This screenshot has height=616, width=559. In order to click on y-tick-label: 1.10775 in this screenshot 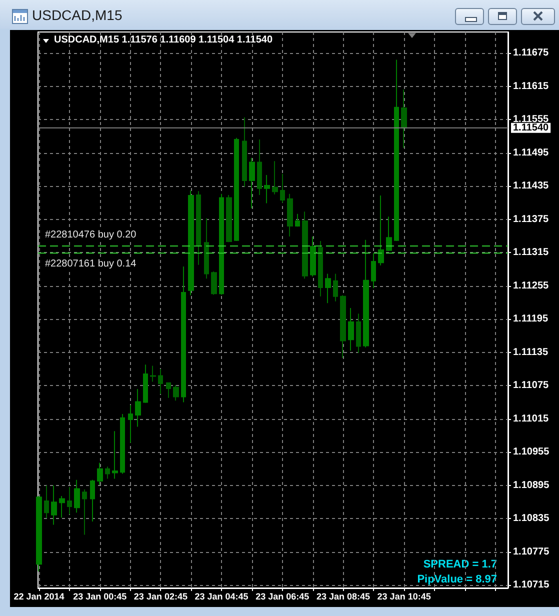, I will do `click(531, 552)`.